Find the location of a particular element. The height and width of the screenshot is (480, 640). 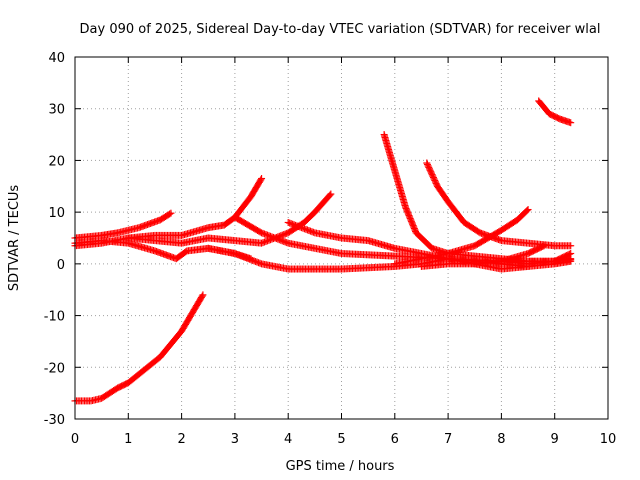

x-tick-label: 0 is located at coordinates (75, 439).